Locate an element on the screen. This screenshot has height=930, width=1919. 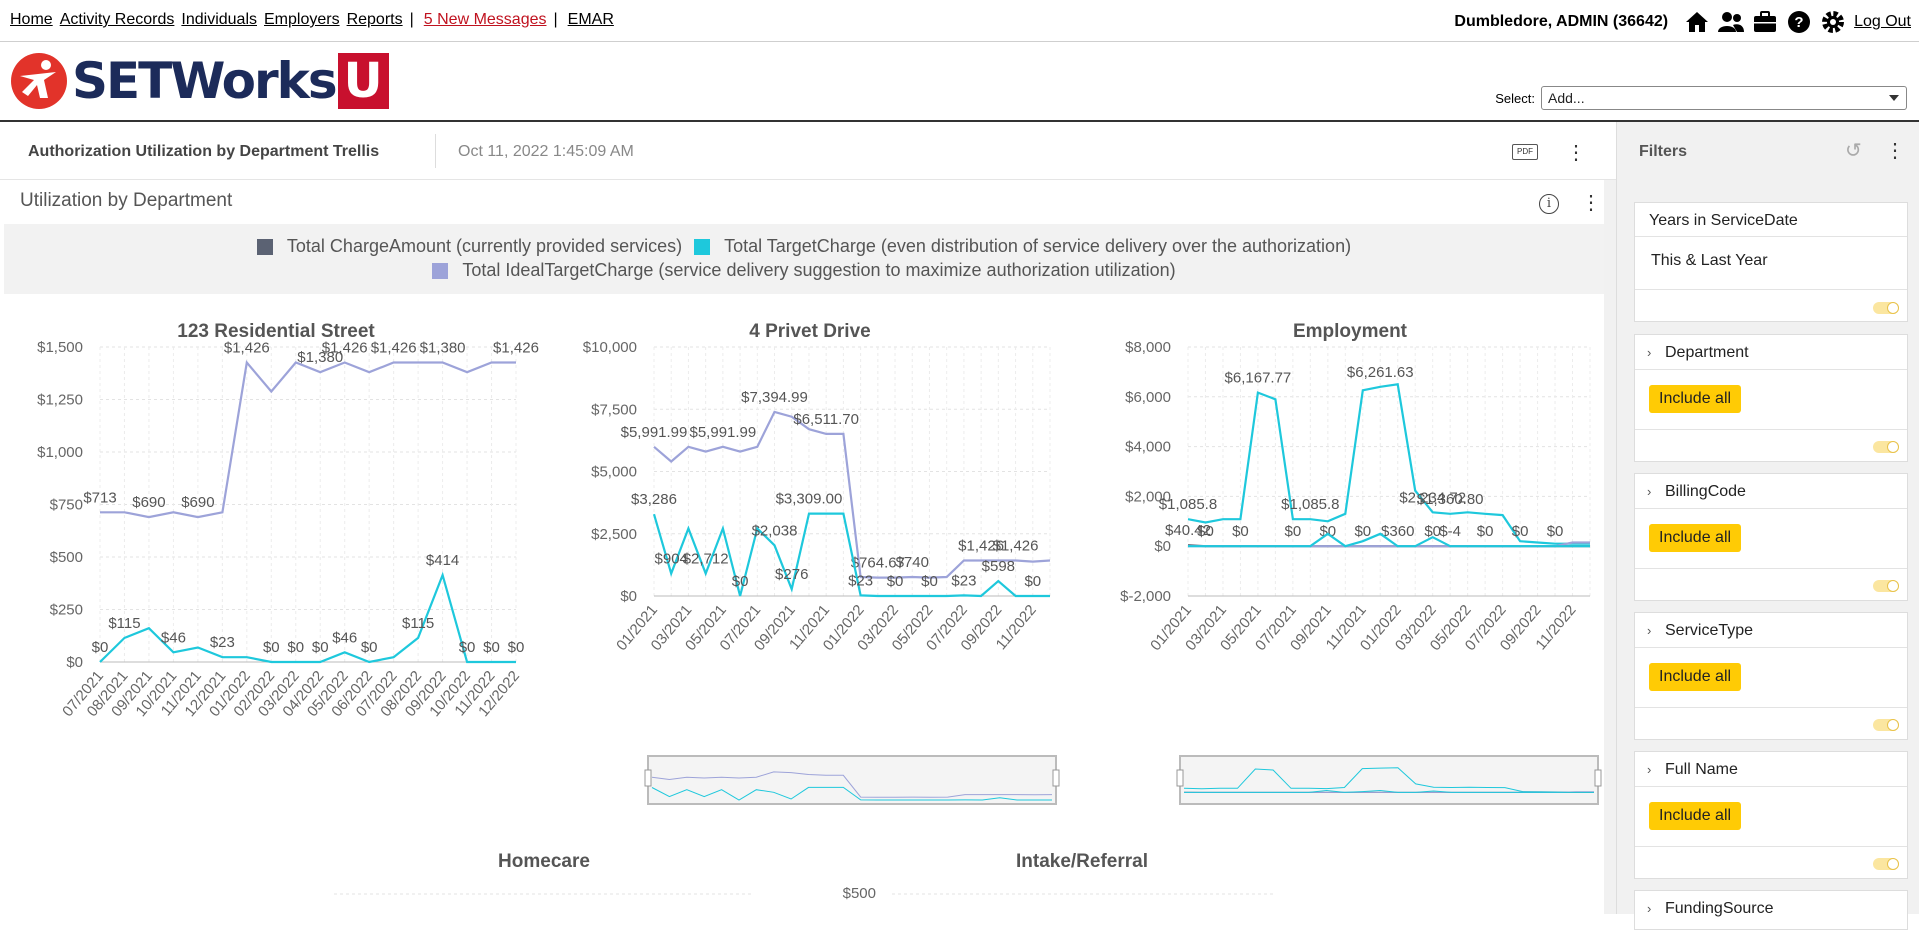
y-tick-label: $250 is located at coordinates (66, 610).